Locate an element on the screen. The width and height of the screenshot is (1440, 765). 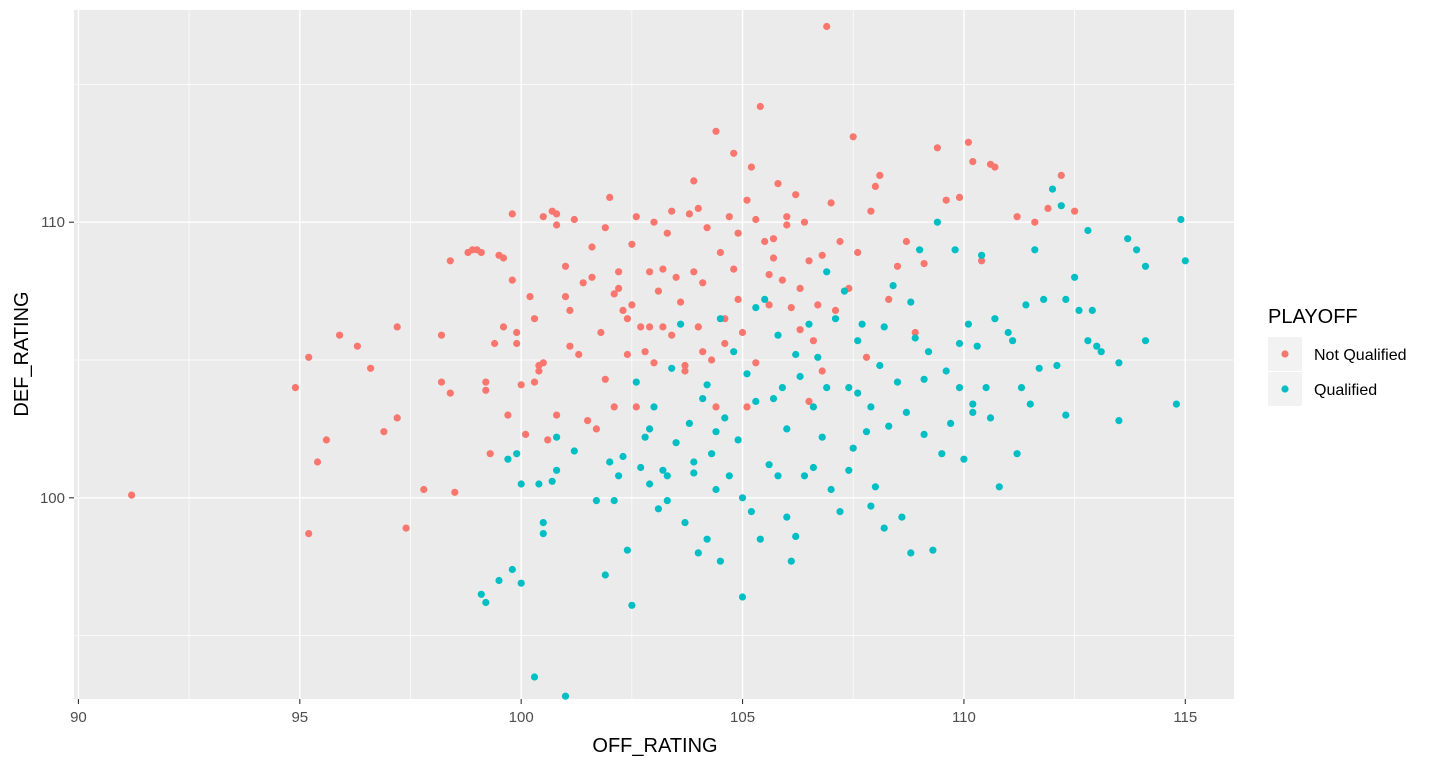
legend: PLAYOFF Not Qualified Qualified is located at coordinates (1337, 356).